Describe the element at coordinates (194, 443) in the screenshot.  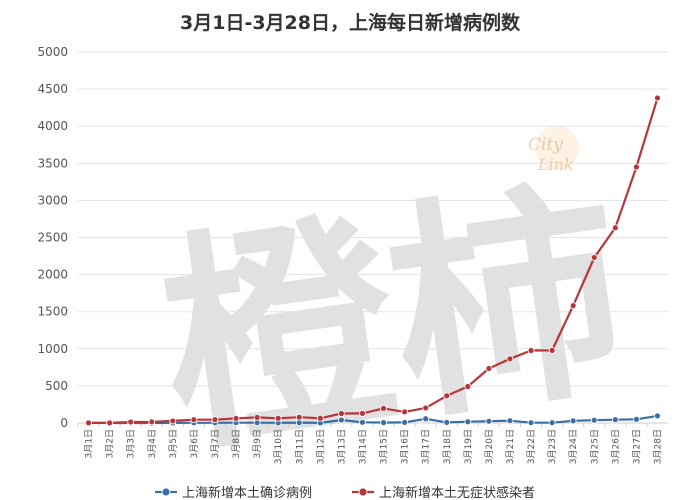
I see `x-tick-label: 3月6日` at that location.